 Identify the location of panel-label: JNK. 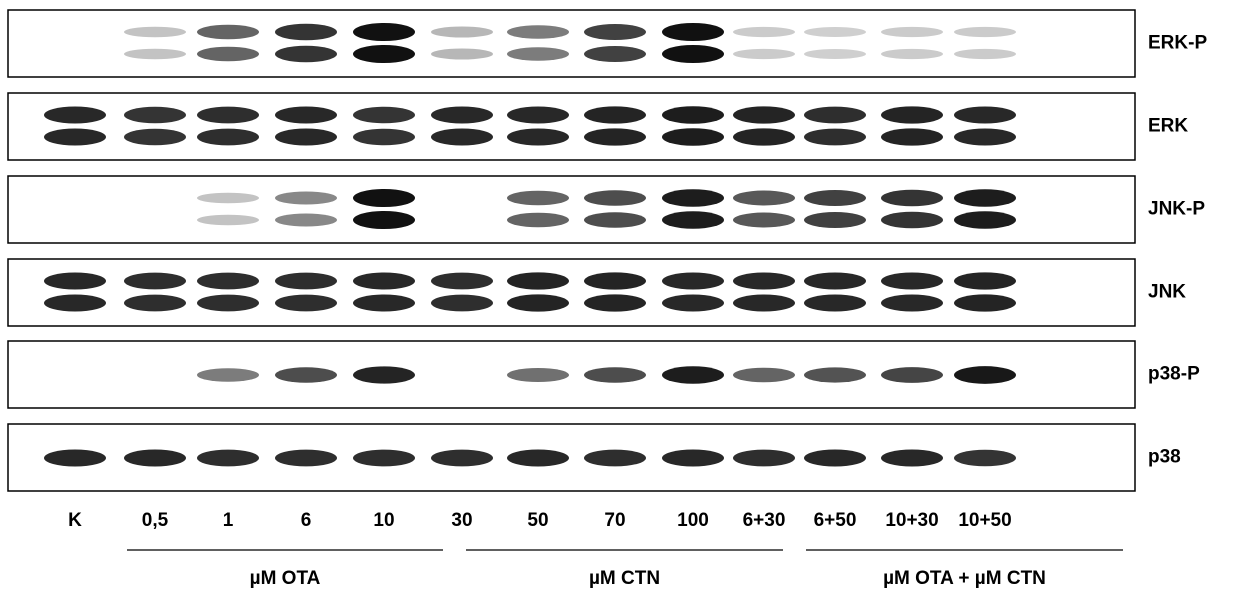
(1167, 292).